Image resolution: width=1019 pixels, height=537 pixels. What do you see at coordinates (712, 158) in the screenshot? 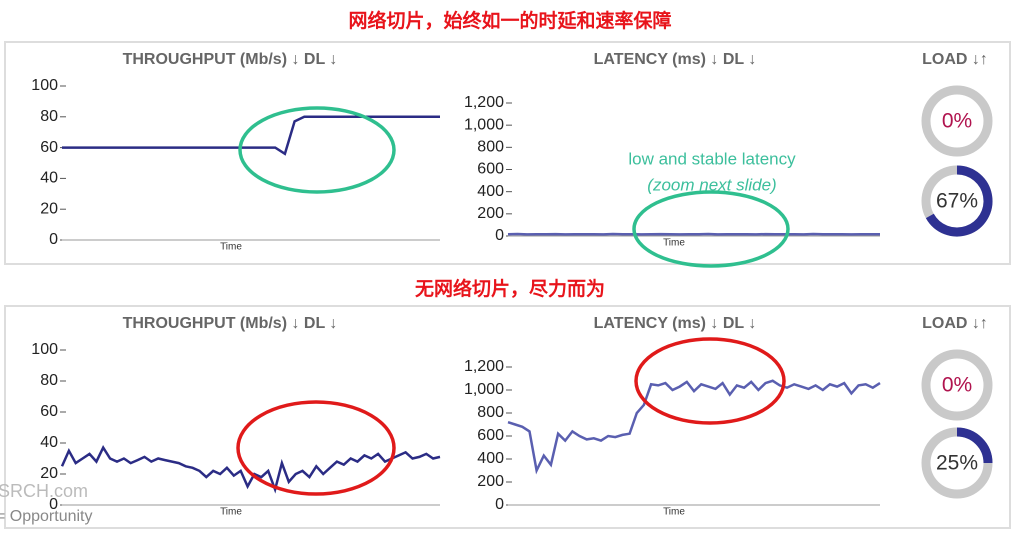
I see `annotation: low and stable latency` at bounding box center [712, 158].